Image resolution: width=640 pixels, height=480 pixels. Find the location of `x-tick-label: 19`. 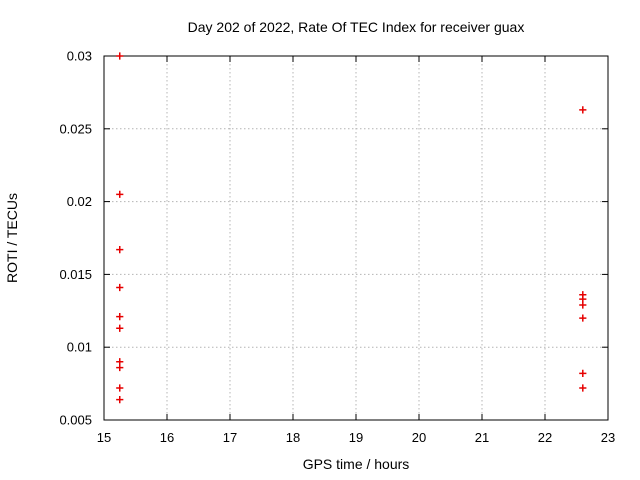

x-tick-label: 19 is located at coordinates (356, 437).